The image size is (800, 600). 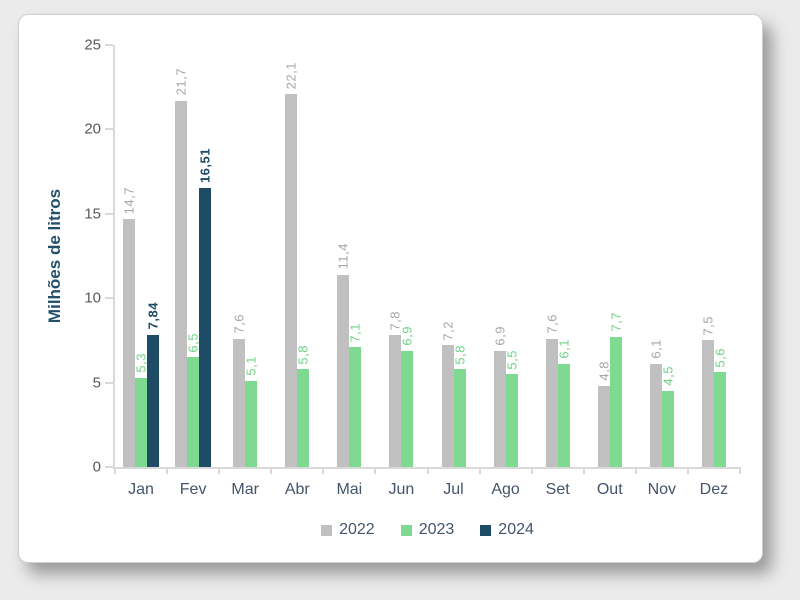 What do you see at coordinates (239, 390) in the screenshot?
I see `bar-2022-mar: 7,6` at bounding box center [239, 390].